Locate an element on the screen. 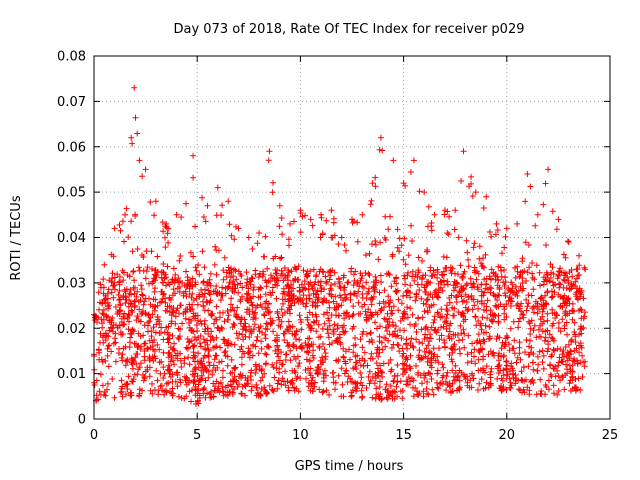 Image resolution: width=640 pixels, height=480 pixels. x-axis-label: GPS time / hours is located at coordinates (349, 466).